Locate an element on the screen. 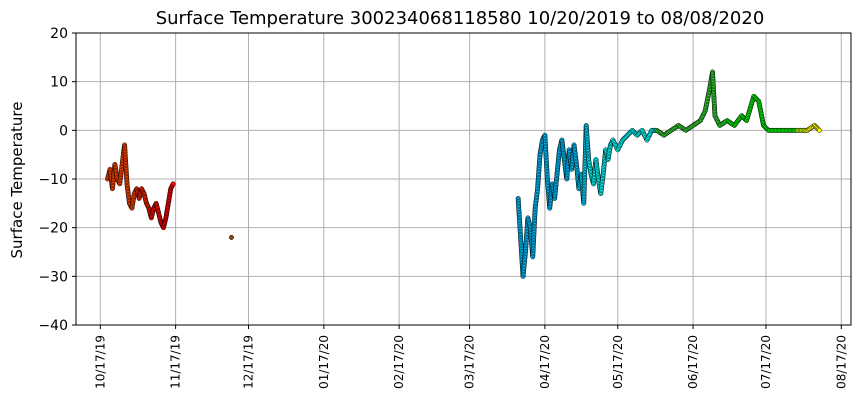 This screenshot has height=408, width=860. x-tick-label: 12/17/19 is located at coordinates (248, 362).